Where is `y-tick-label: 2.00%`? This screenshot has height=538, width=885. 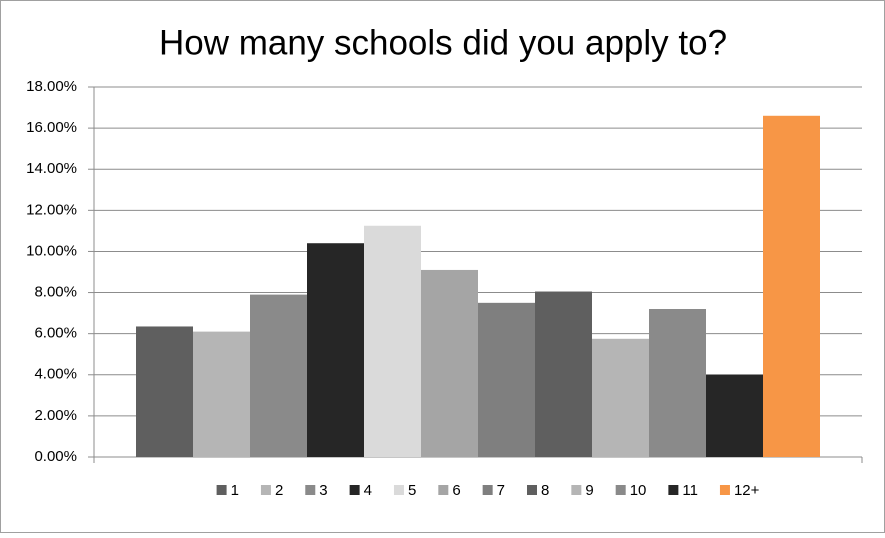
y-tick-label: 2.00% is located at coordinates (55, 415).